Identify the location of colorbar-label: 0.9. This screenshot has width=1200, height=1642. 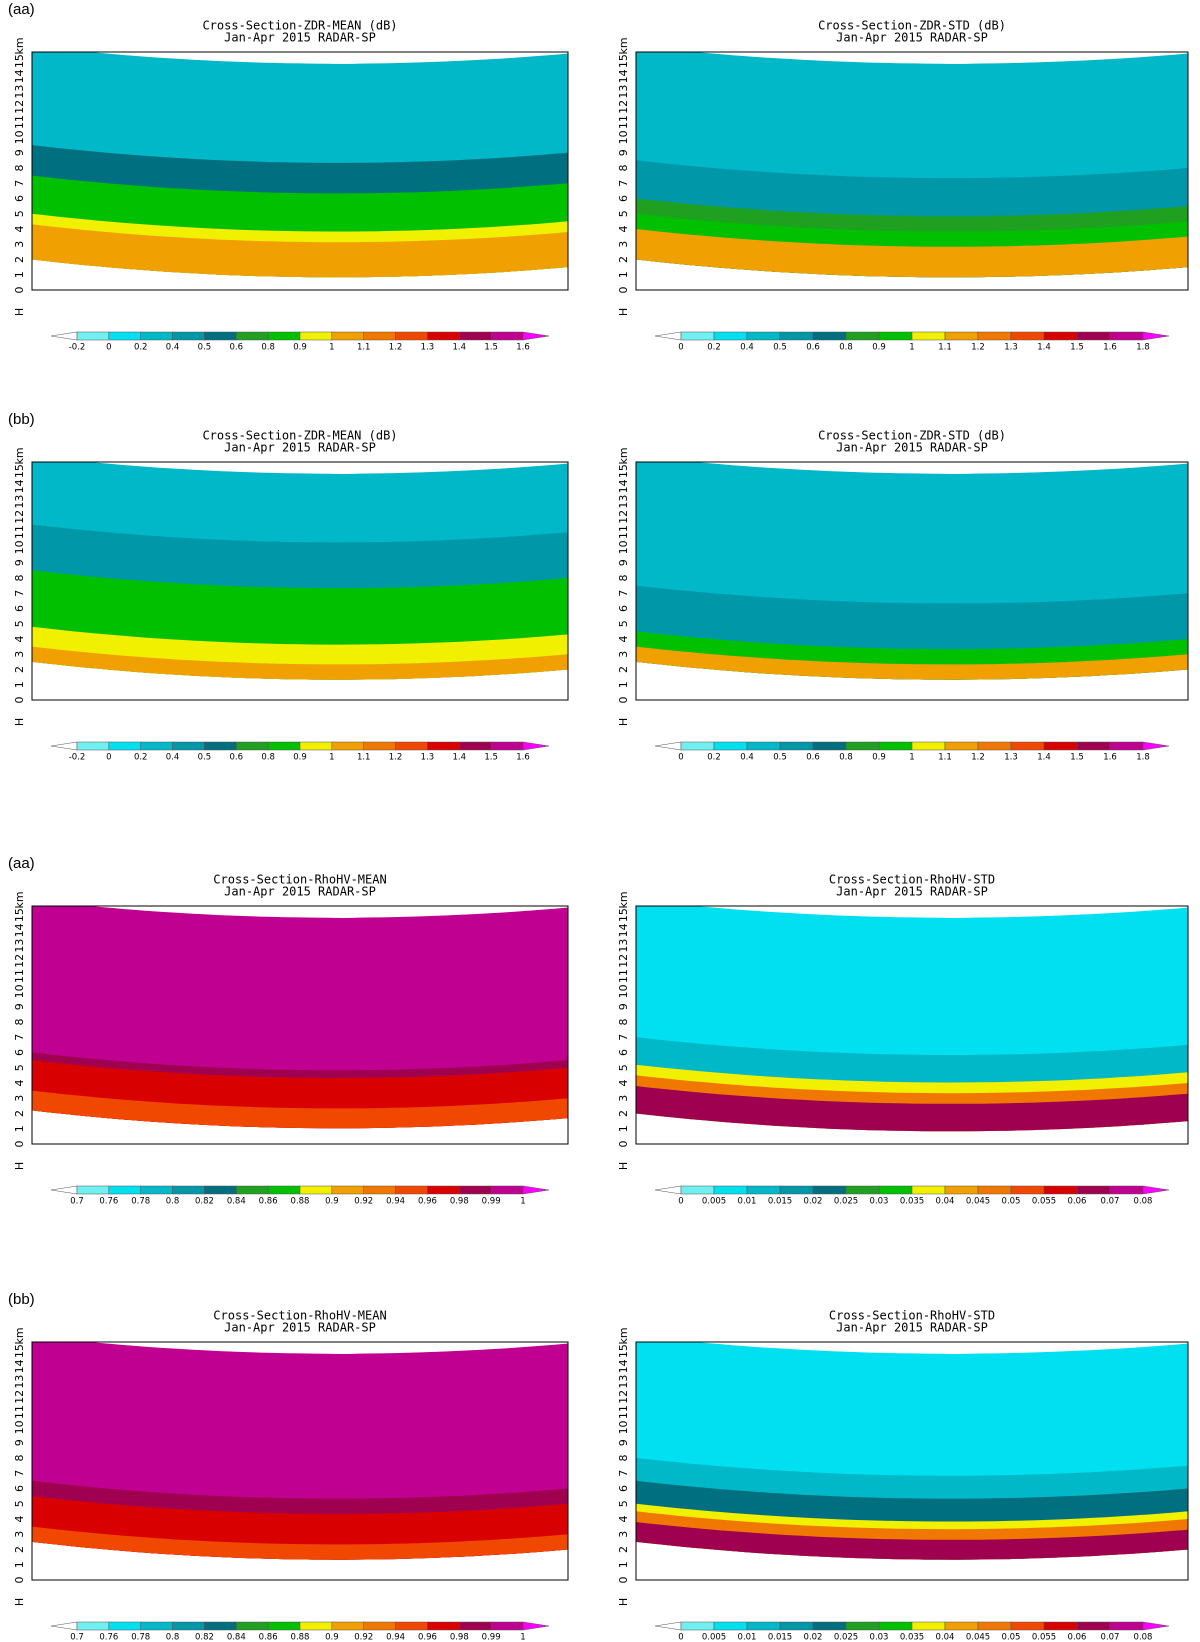
(300, 758).